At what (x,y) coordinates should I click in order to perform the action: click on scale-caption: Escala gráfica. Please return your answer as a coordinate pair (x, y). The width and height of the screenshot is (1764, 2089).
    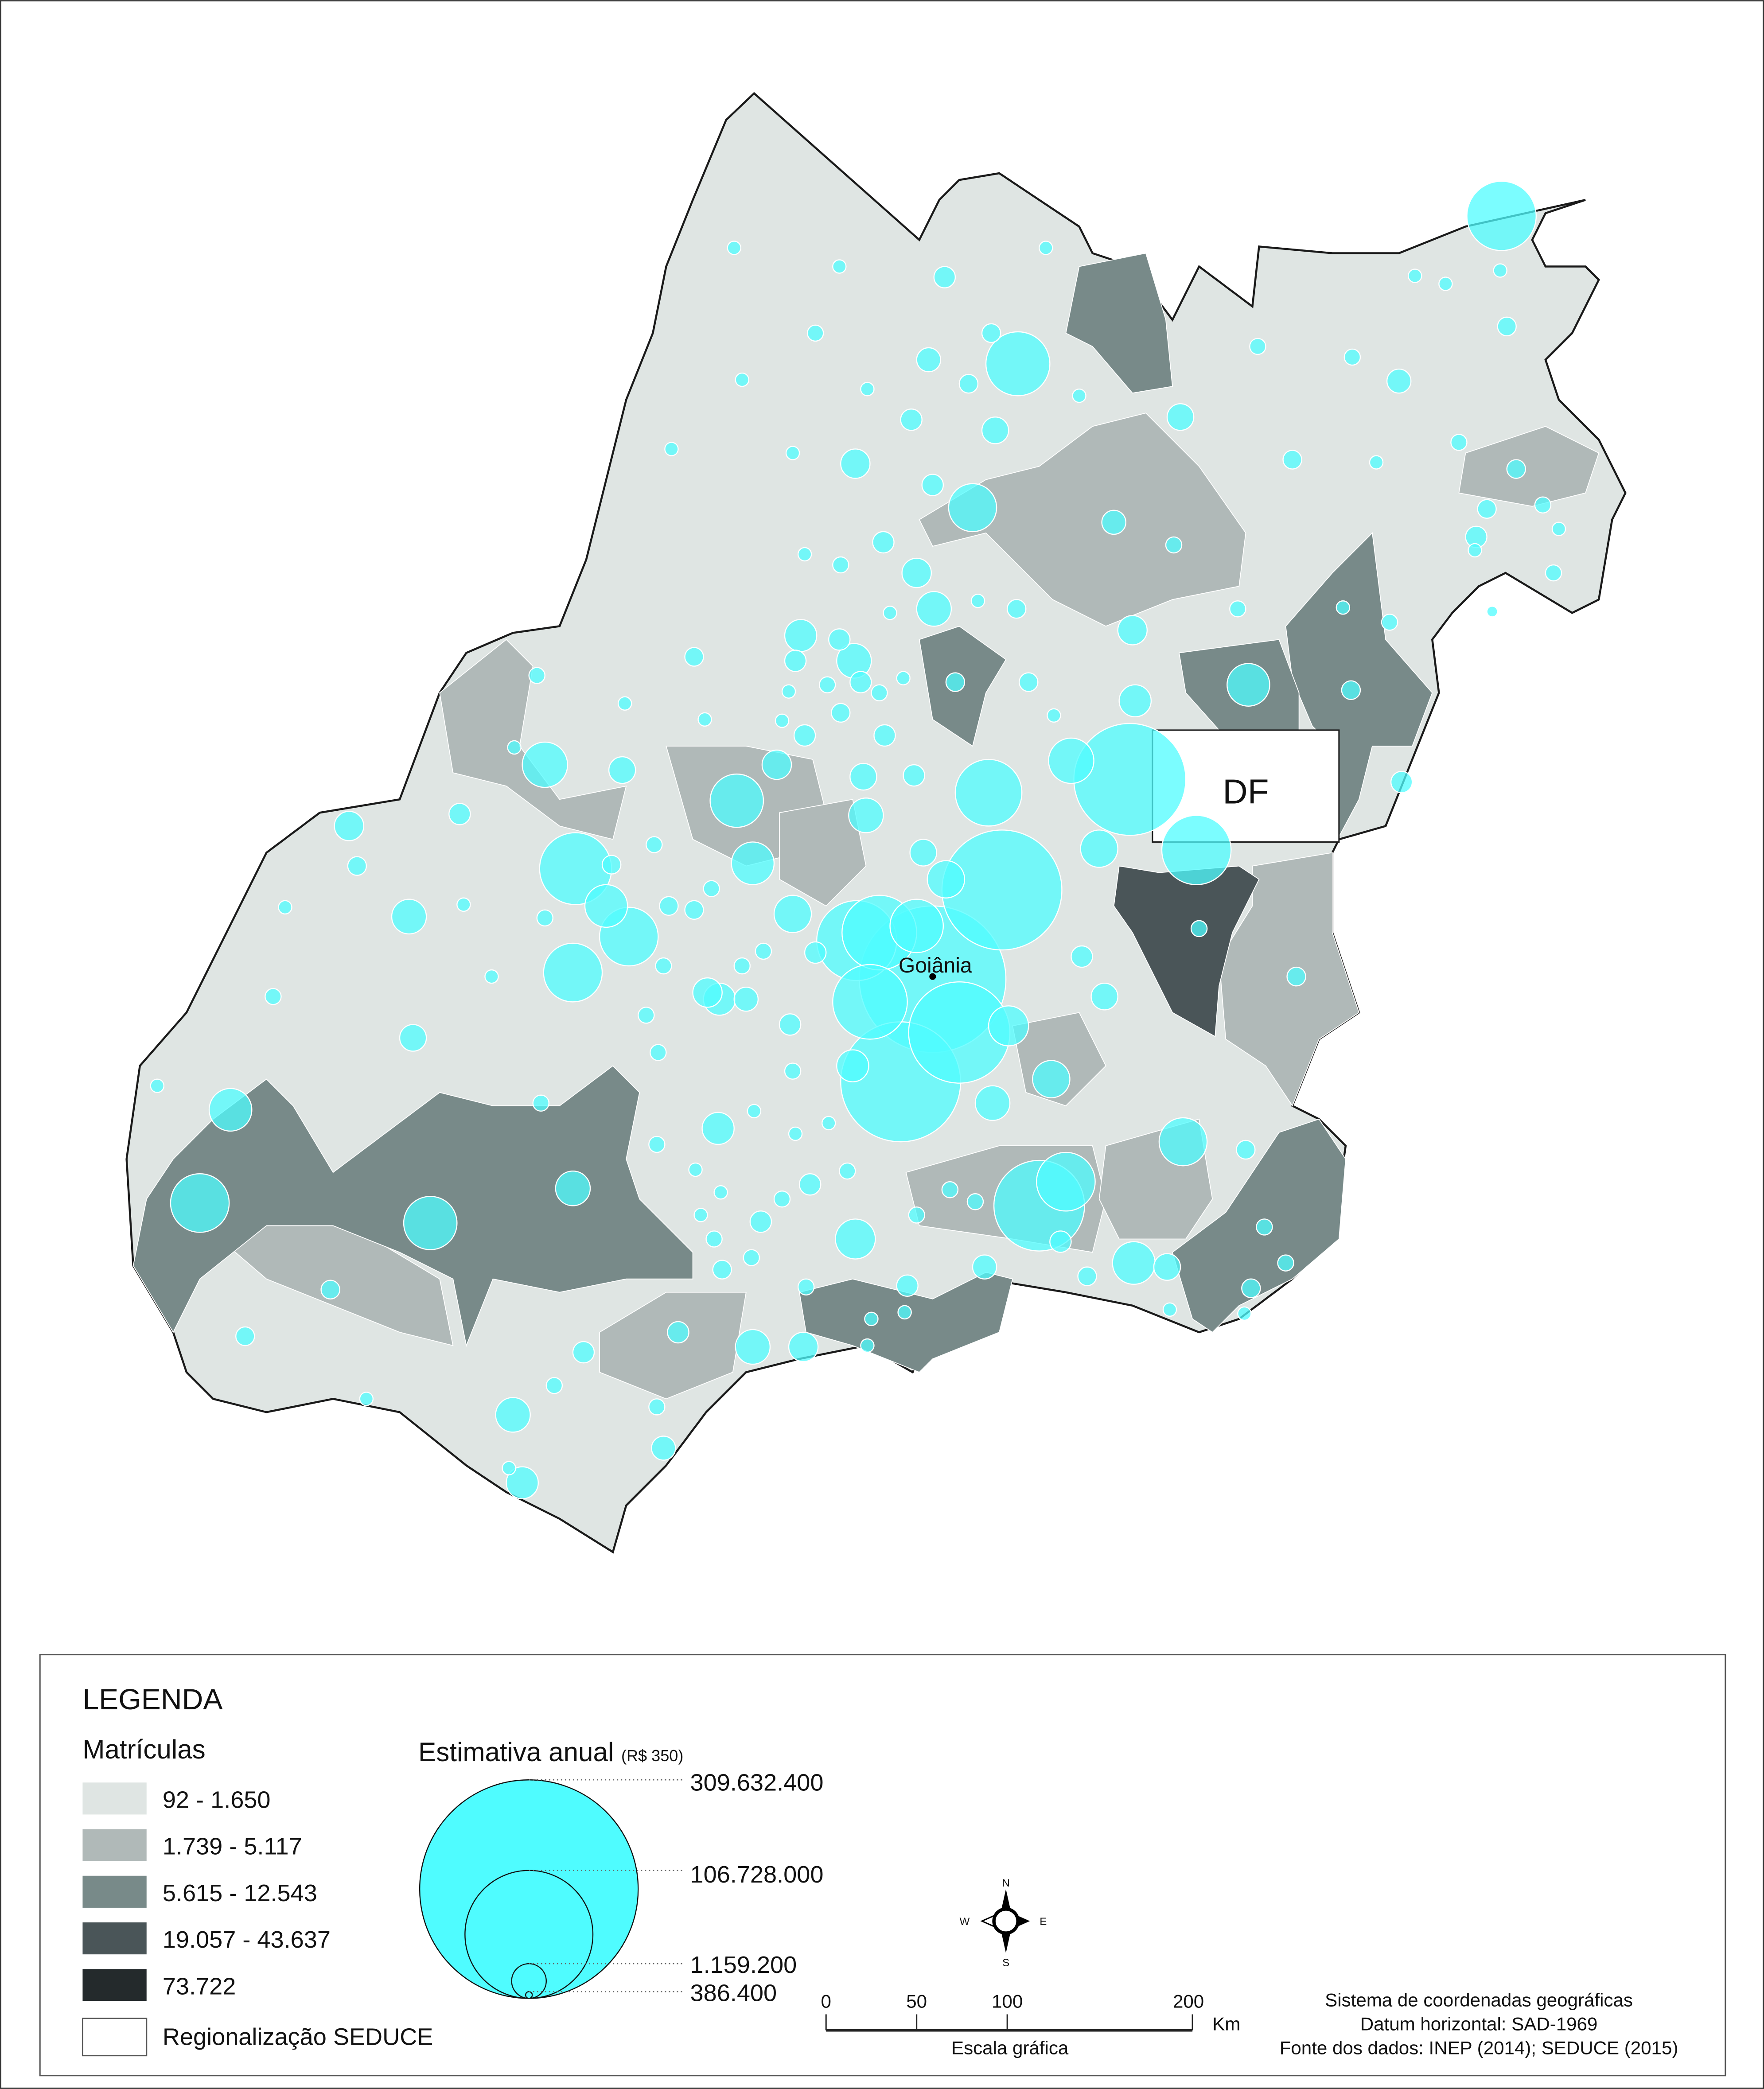
    Looking at the image, I should click on (1010, 2048).